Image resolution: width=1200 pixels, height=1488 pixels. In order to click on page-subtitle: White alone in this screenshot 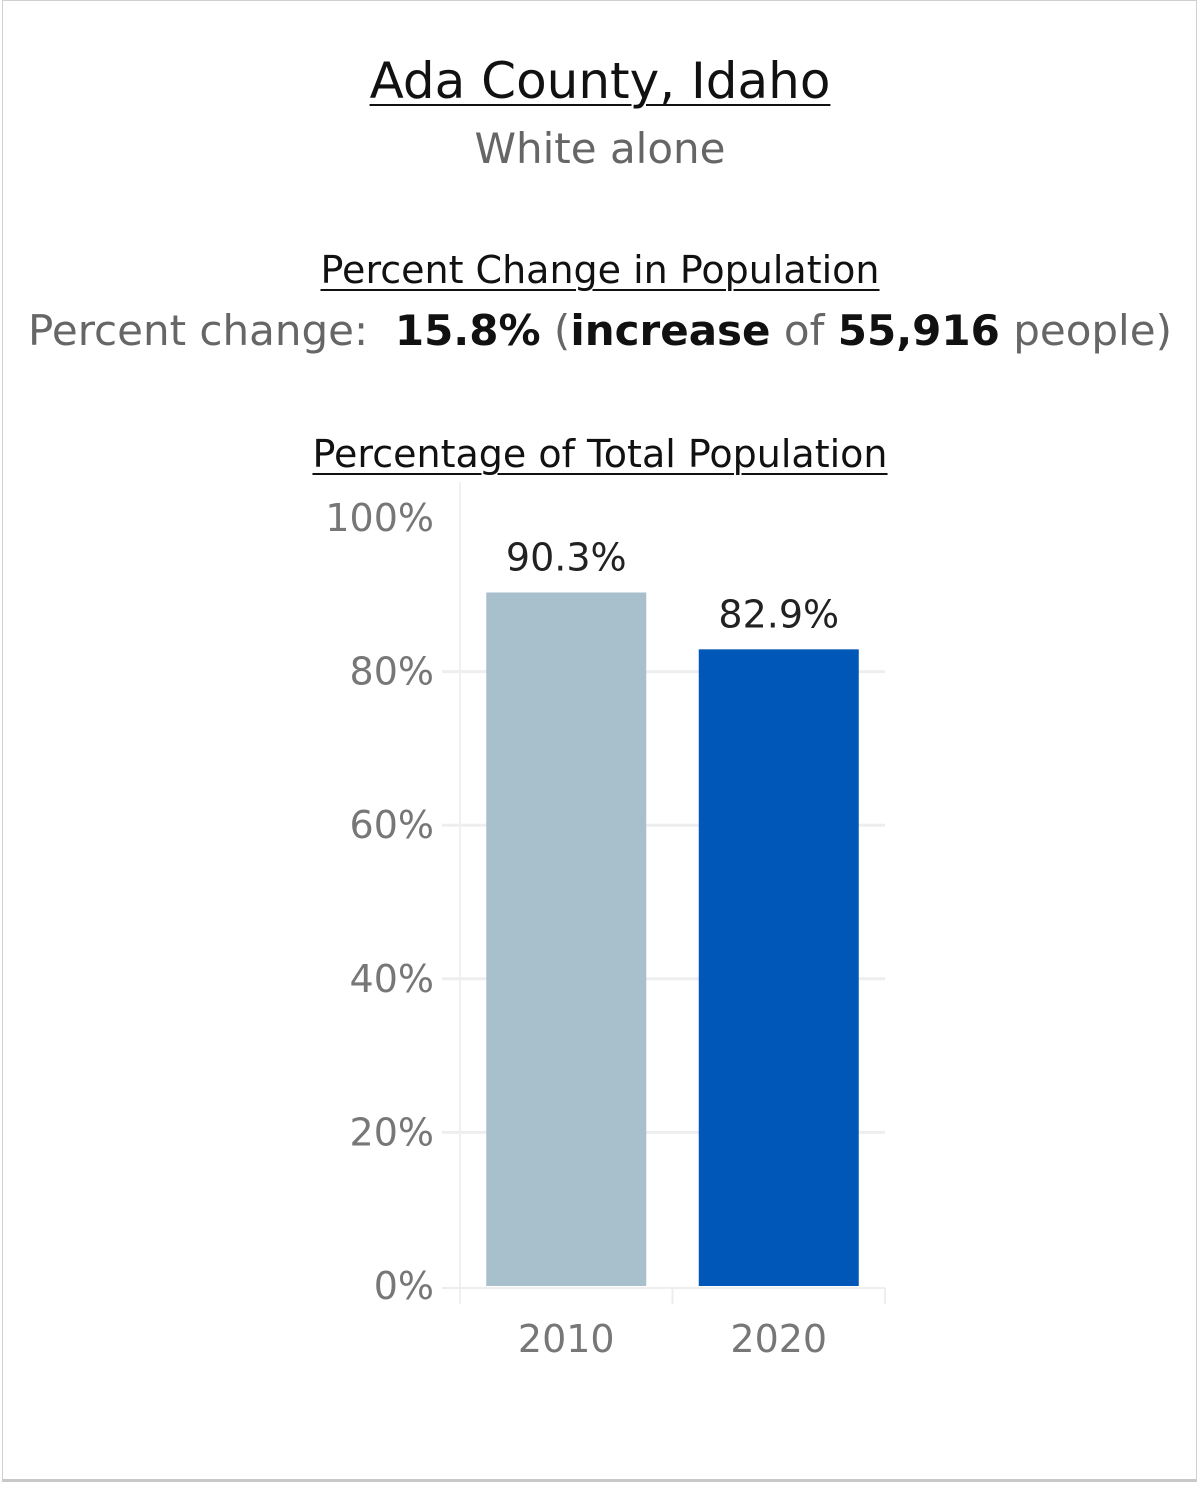, I will do `click(600, 148)`.